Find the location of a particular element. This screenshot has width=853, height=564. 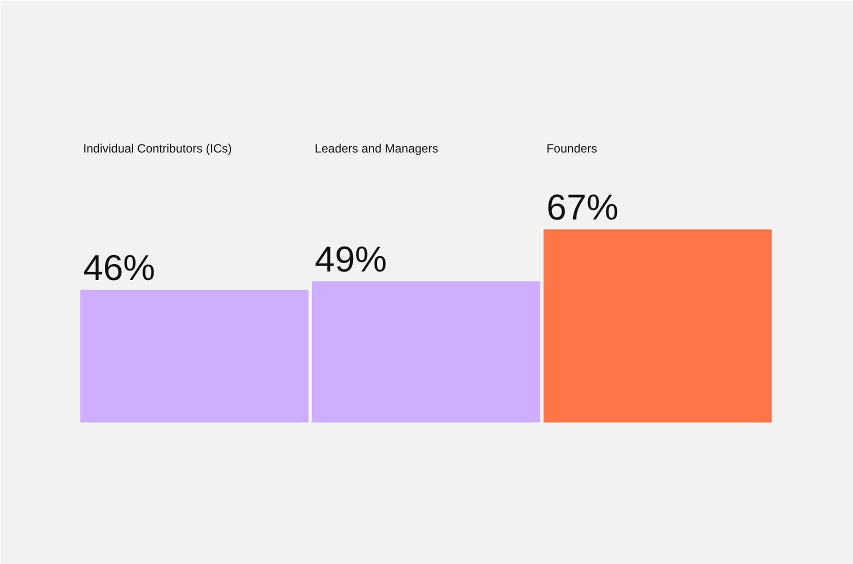

x-tick-label: Founders is located at coordinates (572, 149).